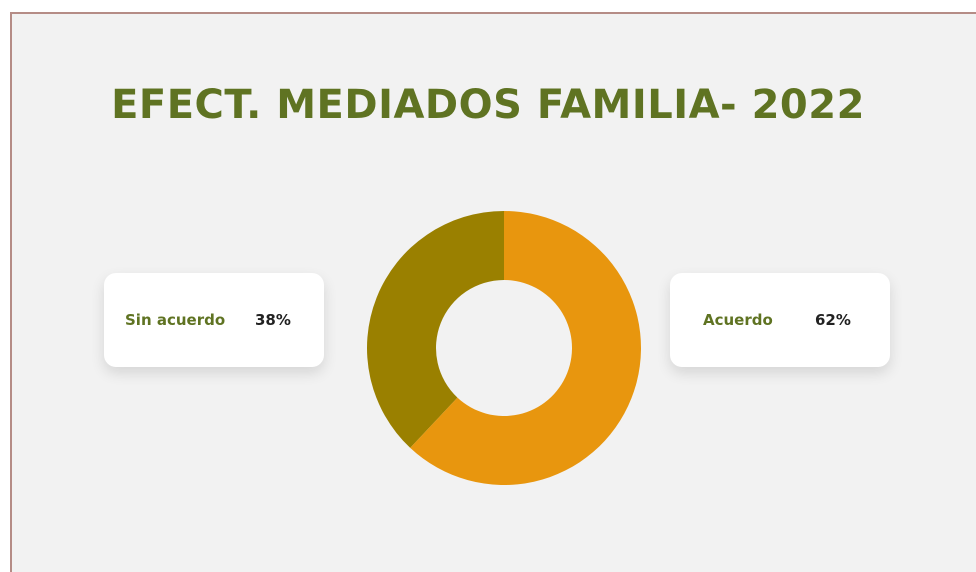 This screenshot has width=976, height=572. I want to click on legend-card: Sin acuerdo 38%, so click(214, 320).